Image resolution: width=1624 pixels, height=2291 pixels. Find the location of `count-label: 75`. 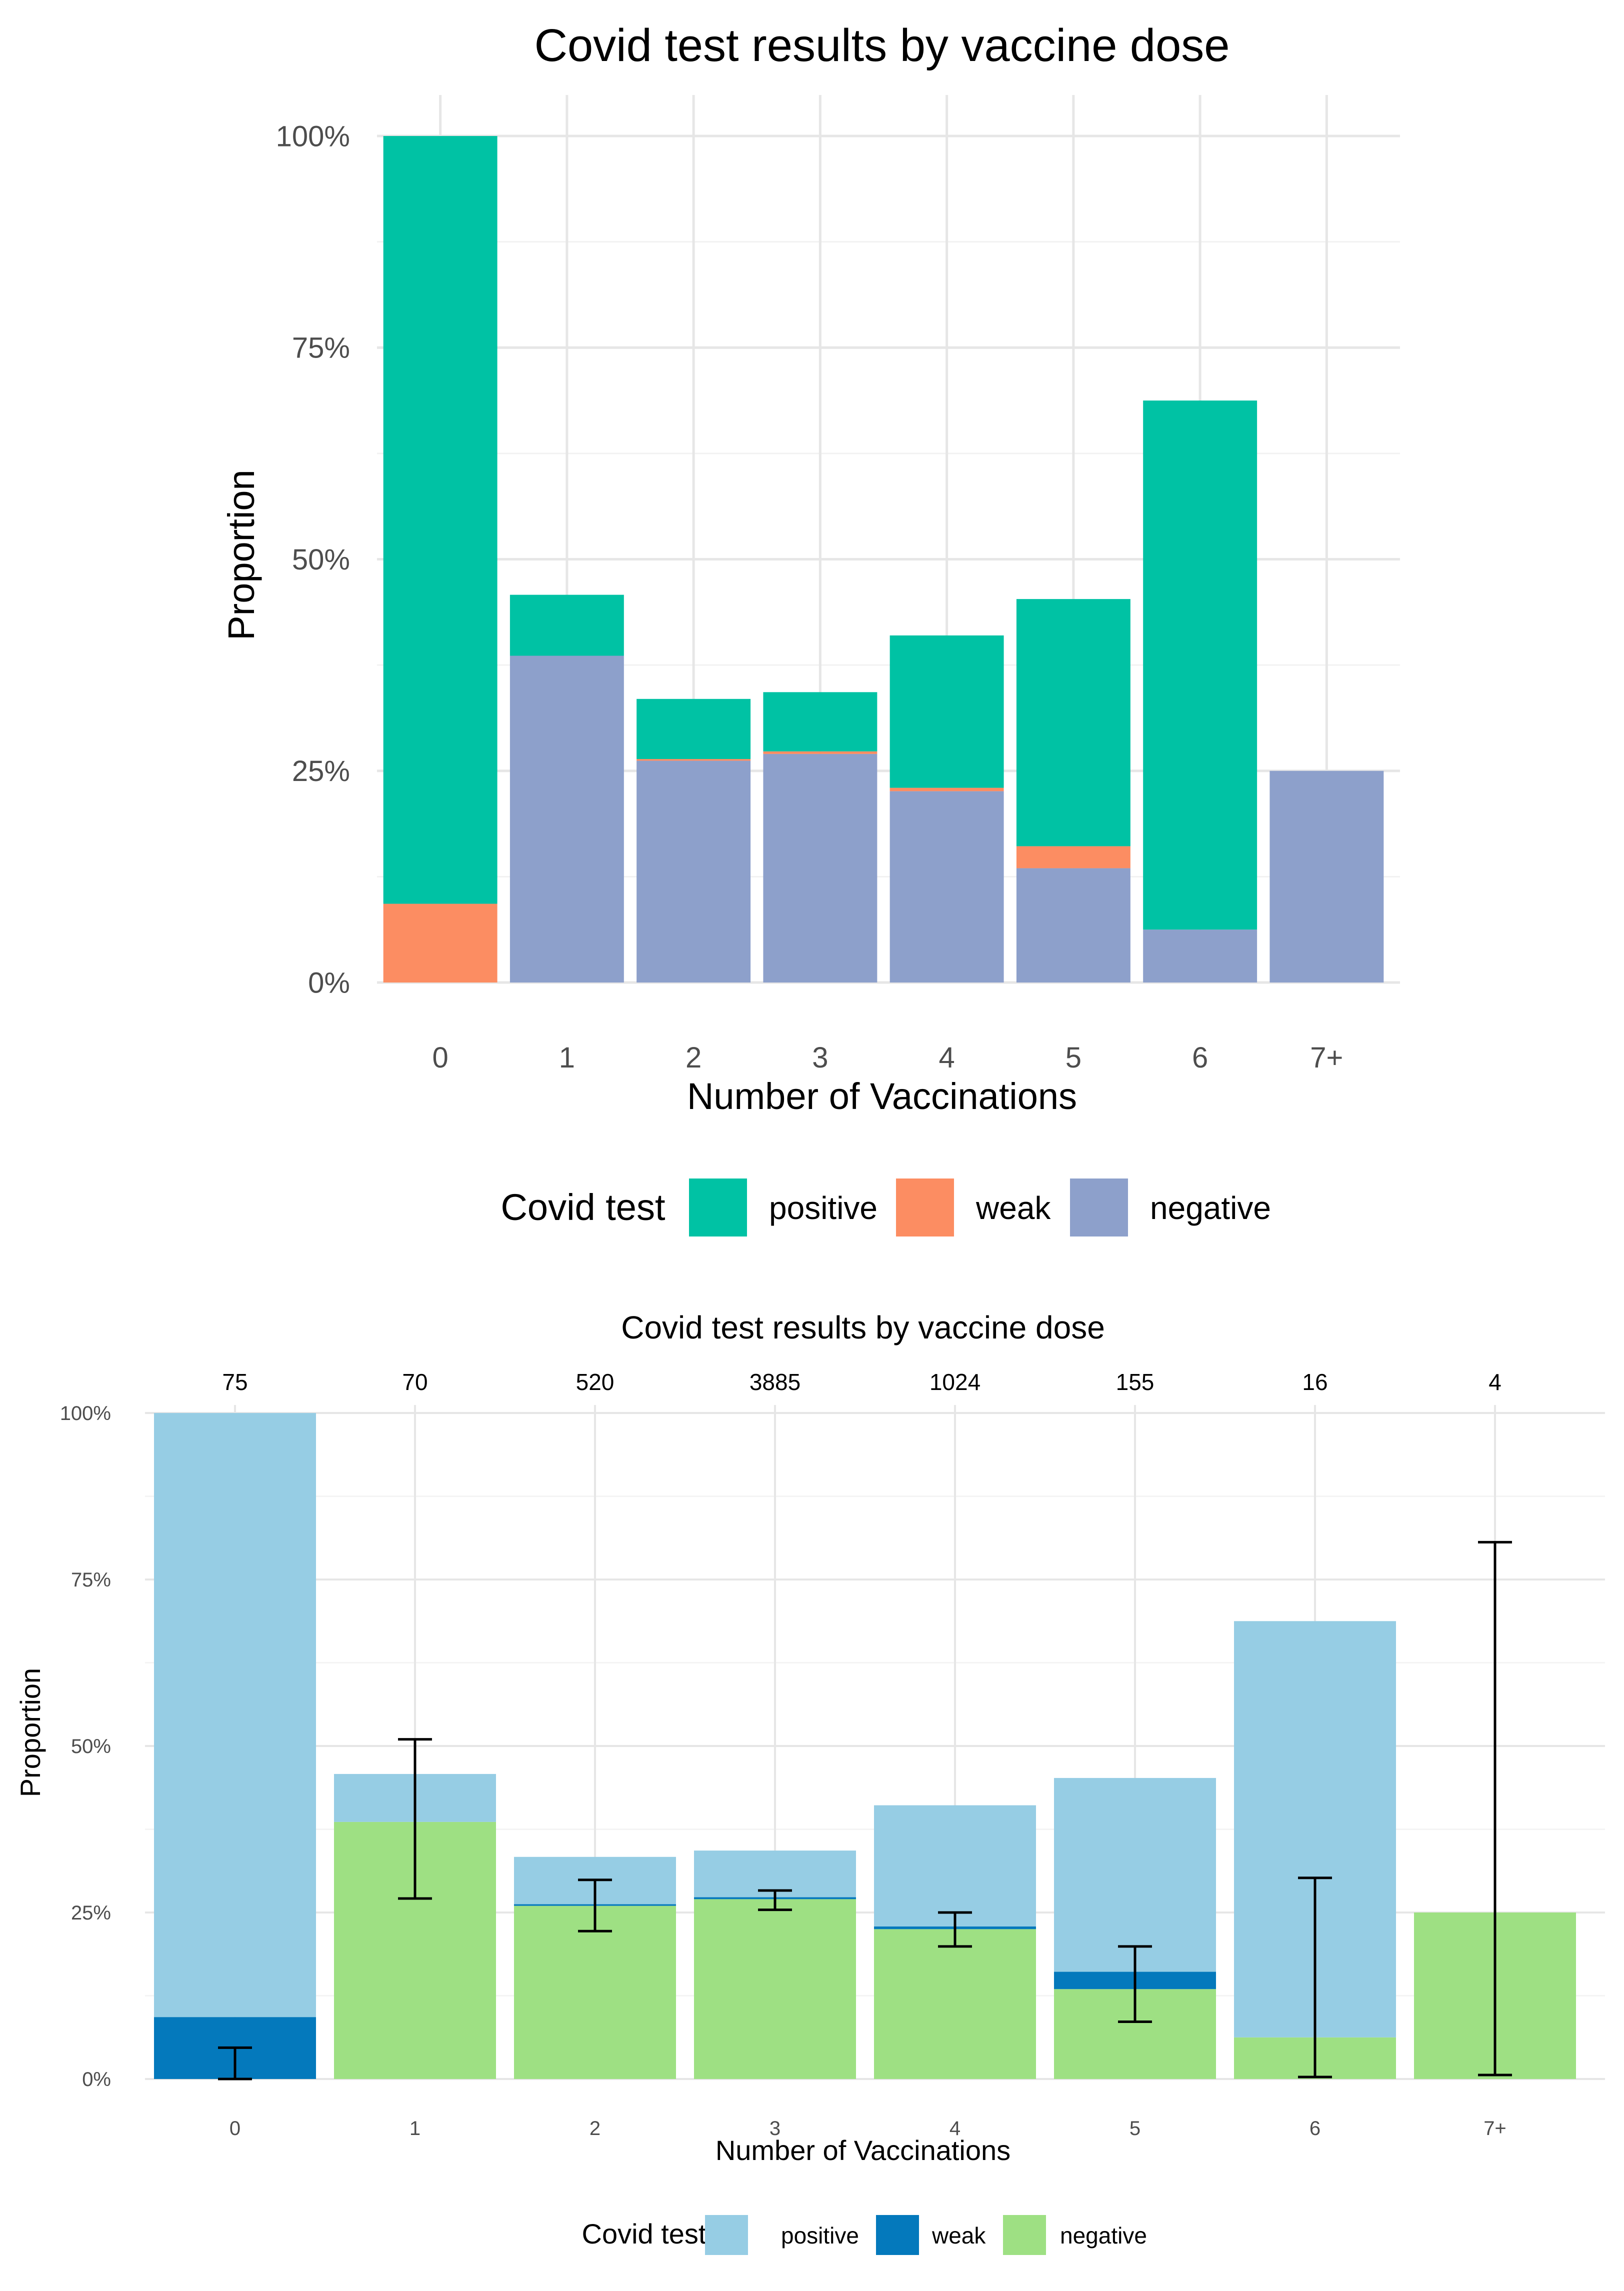

count-label: 75 is located at coordinates (235, 1382).